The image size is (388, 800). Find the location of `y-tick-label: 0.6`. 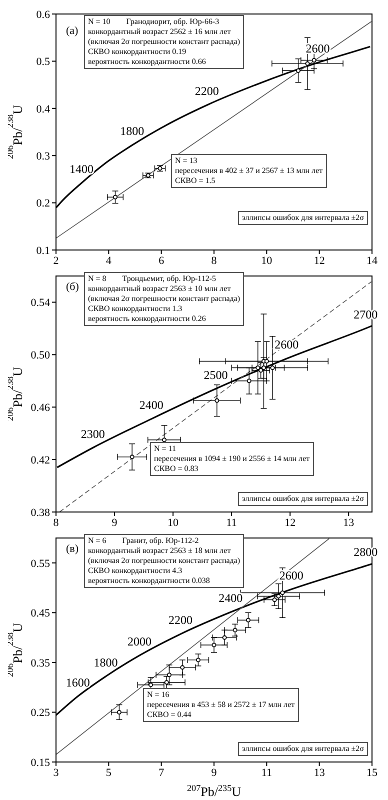

y-tick-label: 0.6 is located at coordinates (43, 14).